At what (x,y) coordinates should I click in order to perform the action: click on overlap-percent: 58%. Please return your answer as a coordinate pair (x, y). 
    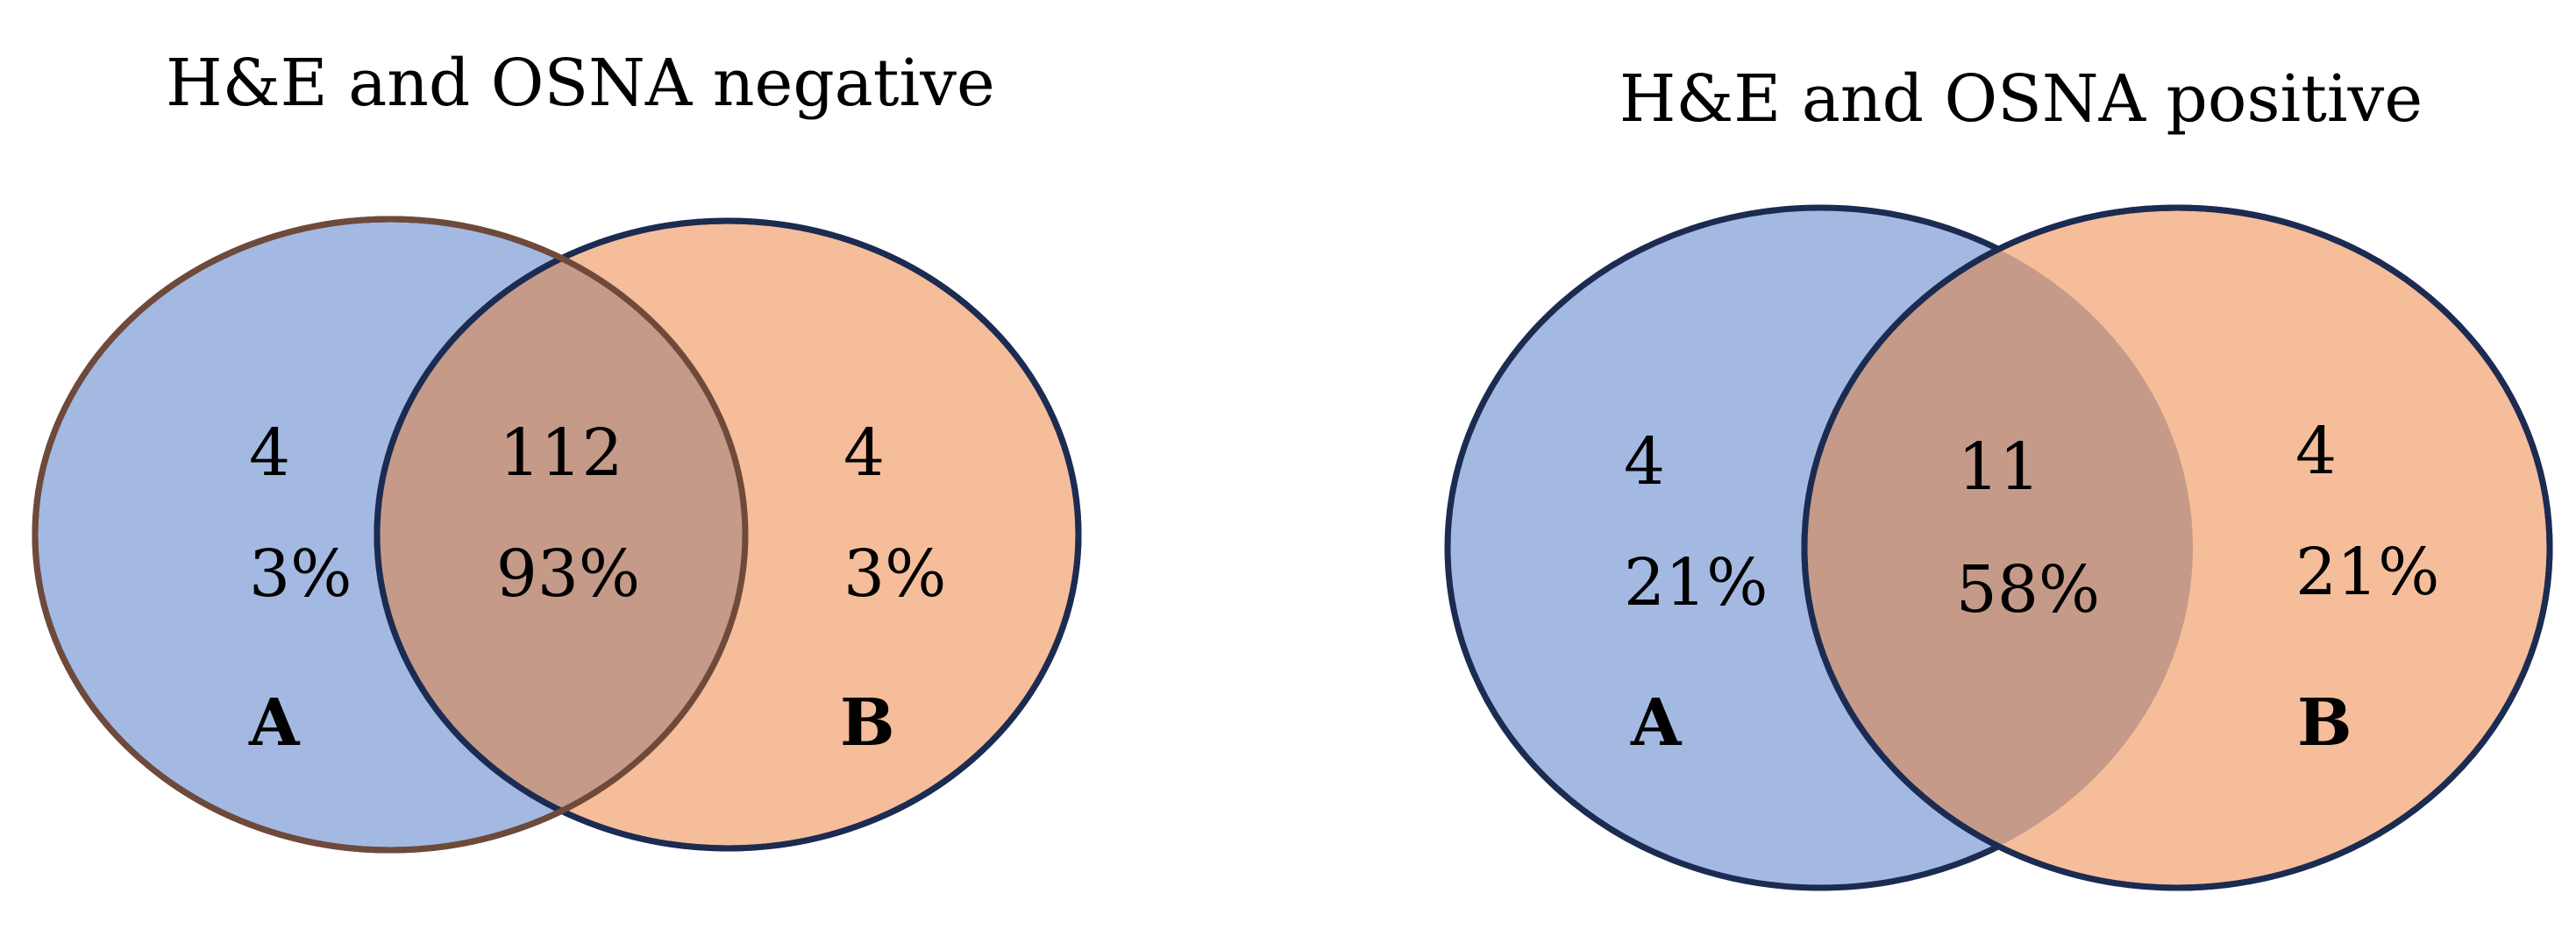
    Looking at the image, I should click on (2028, 590).